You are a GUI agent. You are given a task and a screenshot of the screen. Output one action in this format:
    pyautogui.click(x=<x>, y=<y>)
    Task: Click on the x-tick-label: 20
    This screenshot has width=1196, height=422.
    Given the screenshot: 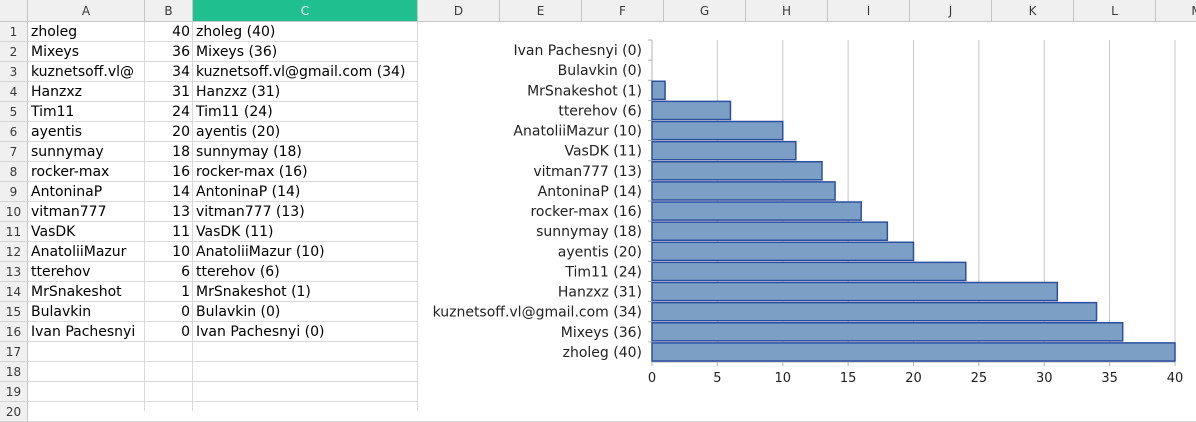 What is the action you would take?
    pyautogui.click(x=913, y=378)
    